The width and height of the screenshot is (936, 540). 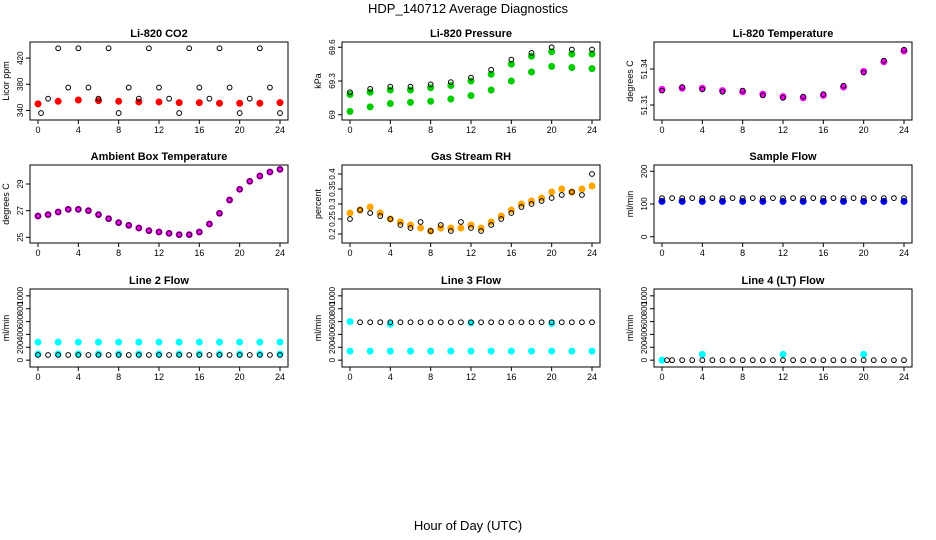 I want to click on y-tick-label: 340, so click(x=20, y=110).